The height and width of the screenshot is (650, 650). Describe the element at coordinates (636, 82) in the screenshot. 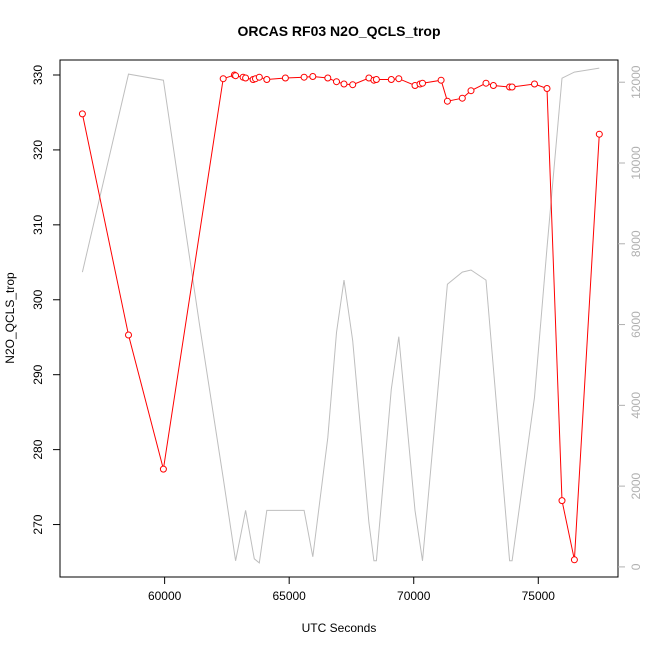

I see `y2-tick-label: 12000` at that location.